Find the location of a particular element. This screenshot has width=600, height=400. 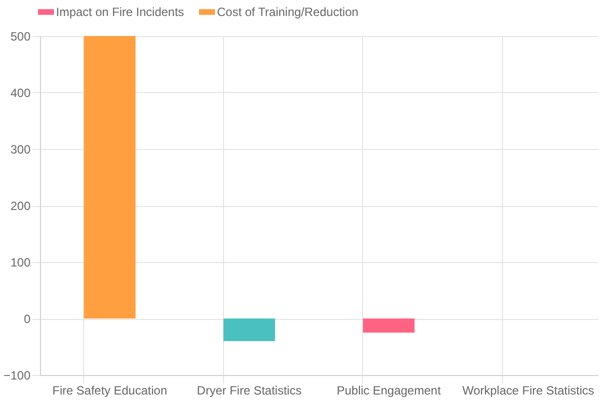

y-tick-label: 300 is located at coordinates (20, 149).